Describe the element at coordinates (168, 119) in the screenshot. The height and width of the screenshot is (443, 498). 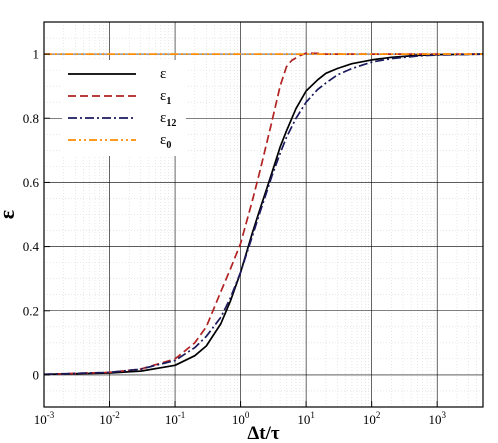
I see `legend-label: ε12` at that location.